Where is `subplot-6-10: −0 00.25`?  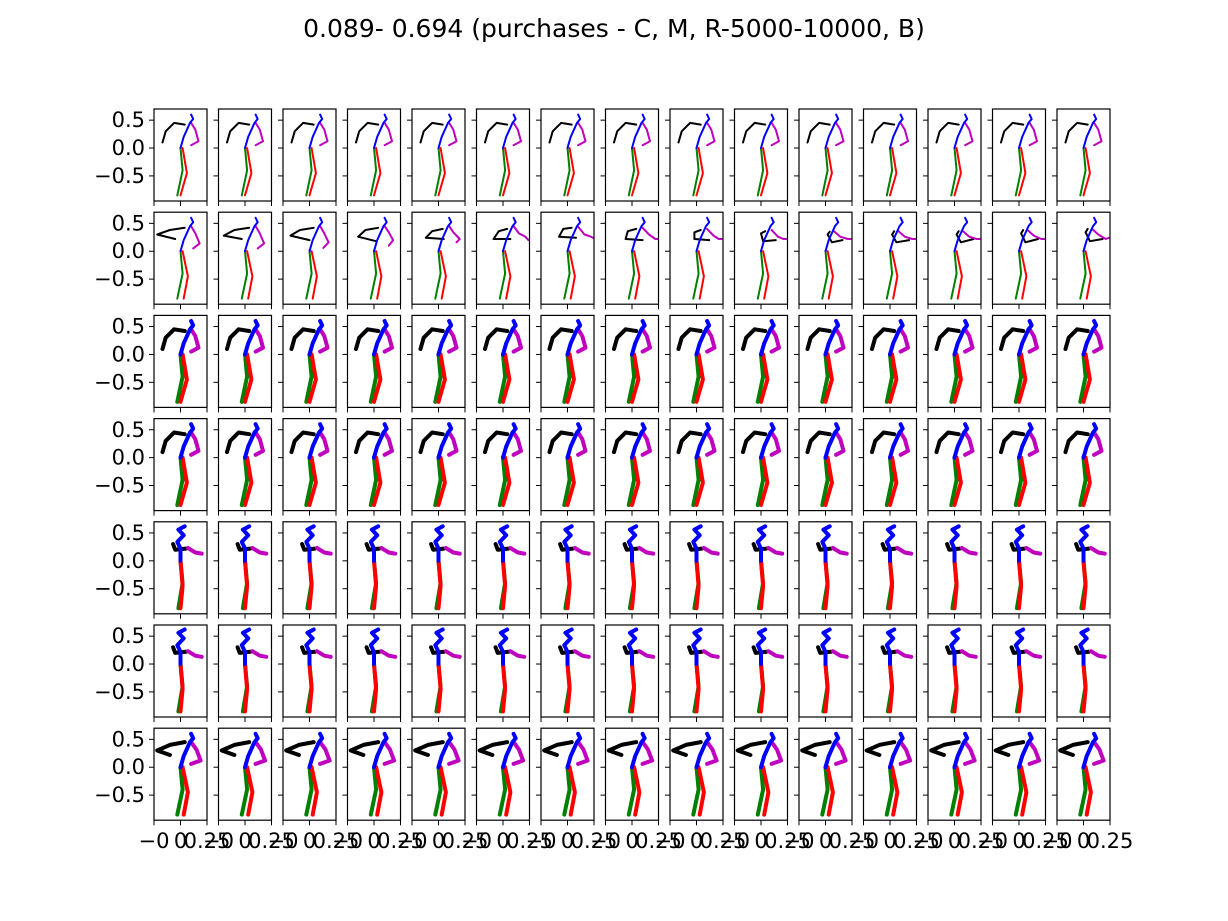
subplot-6-10: −0 00.25 is located at coordinates (830, 790).